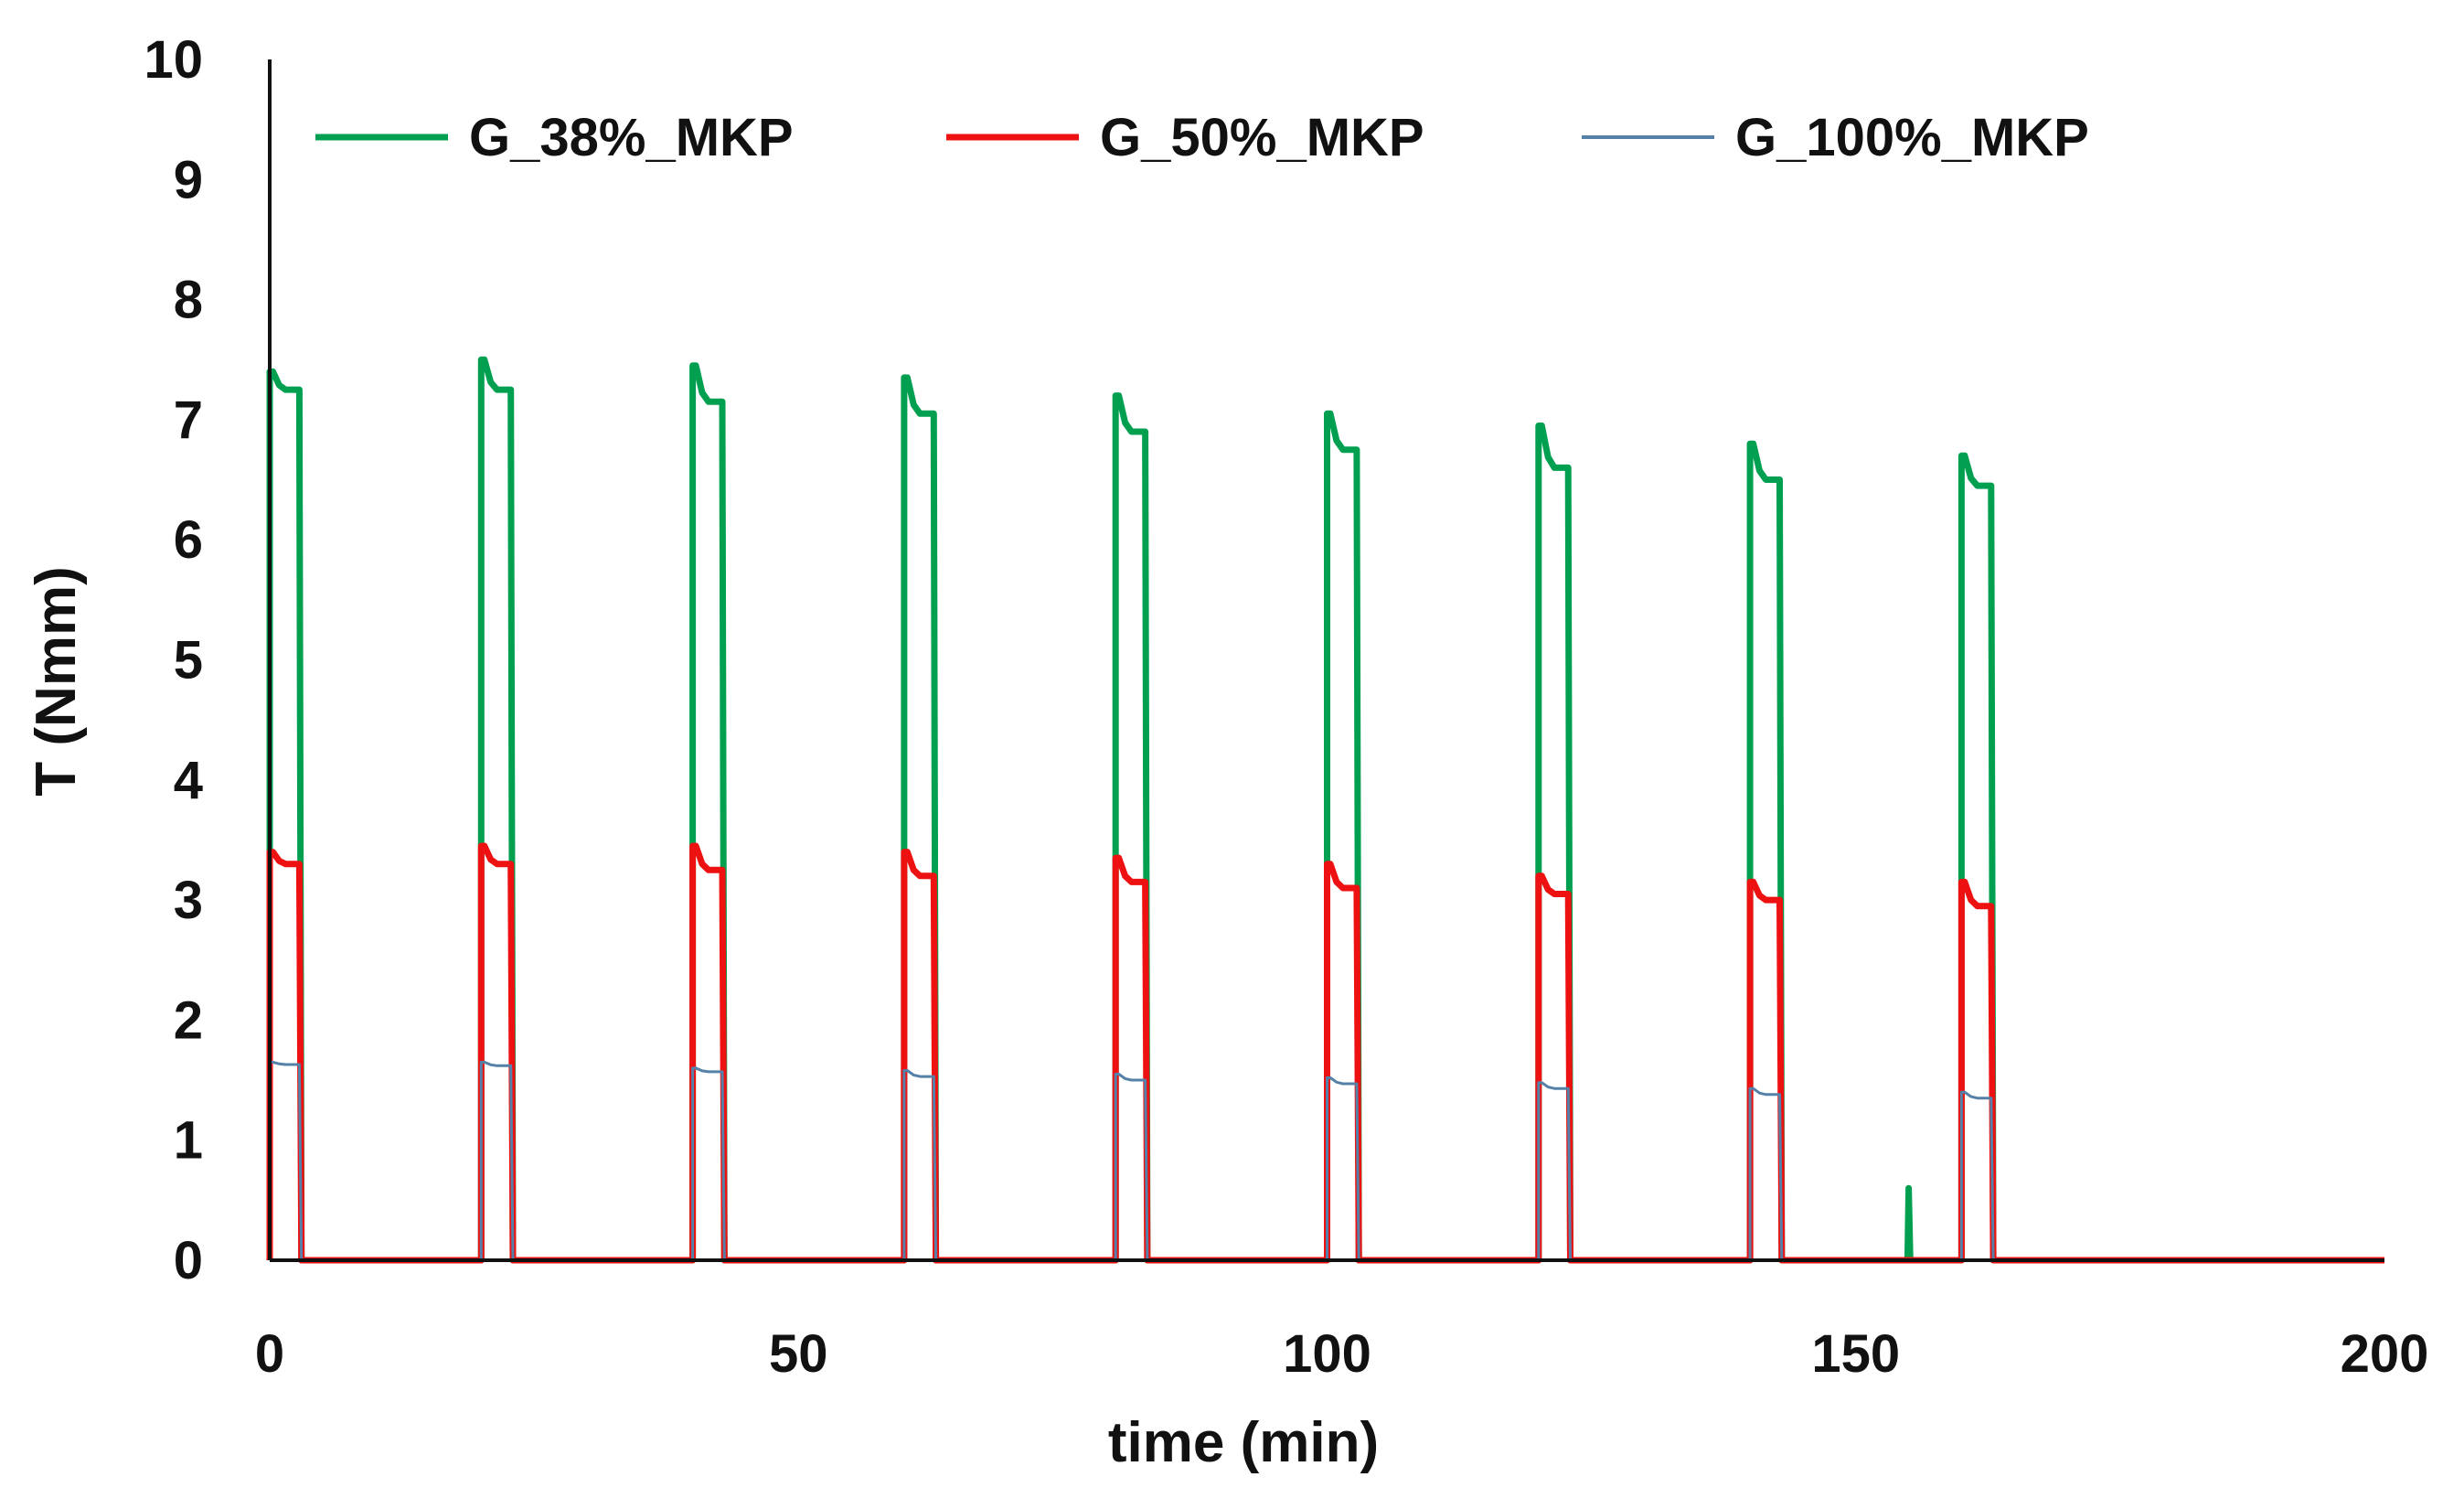 The height and width of the screenshot is (1509, 2464). Describe the element at coordinates (1262, 137) in the screenshot. I see `legend-label-2: G_50%_MKP` at that location.